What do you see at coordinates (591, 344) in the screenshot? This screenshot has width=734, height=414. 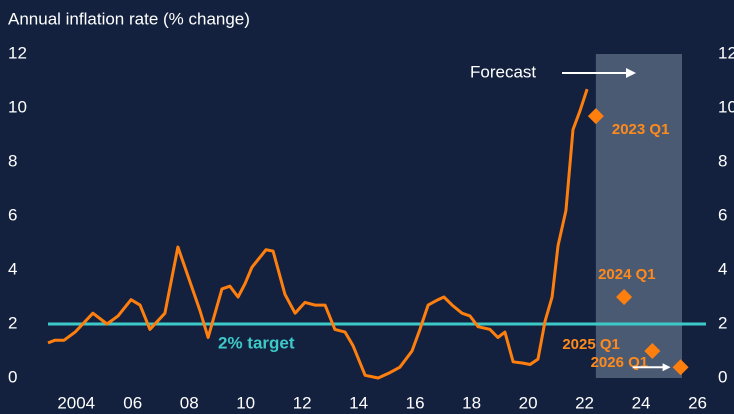 I see `forecast-label: 2025 Q1` at bounding box center [591, 344].